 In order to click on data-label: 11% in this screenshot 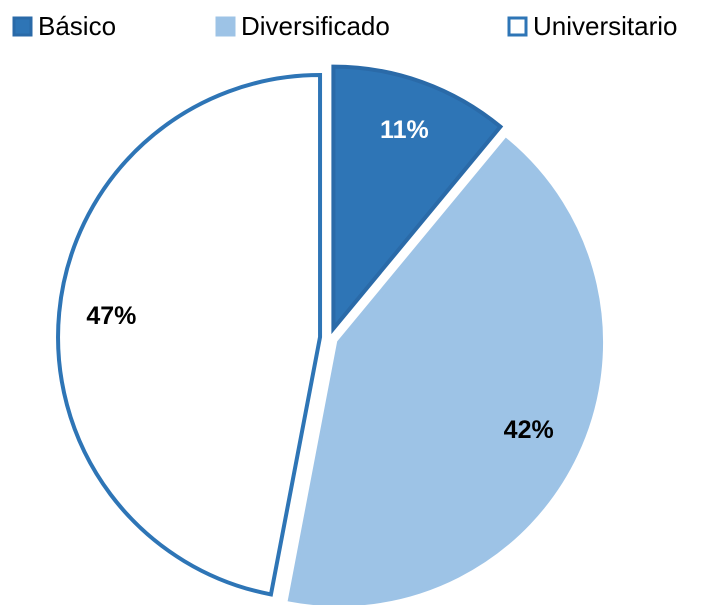, I will do `click(404, 130)`.